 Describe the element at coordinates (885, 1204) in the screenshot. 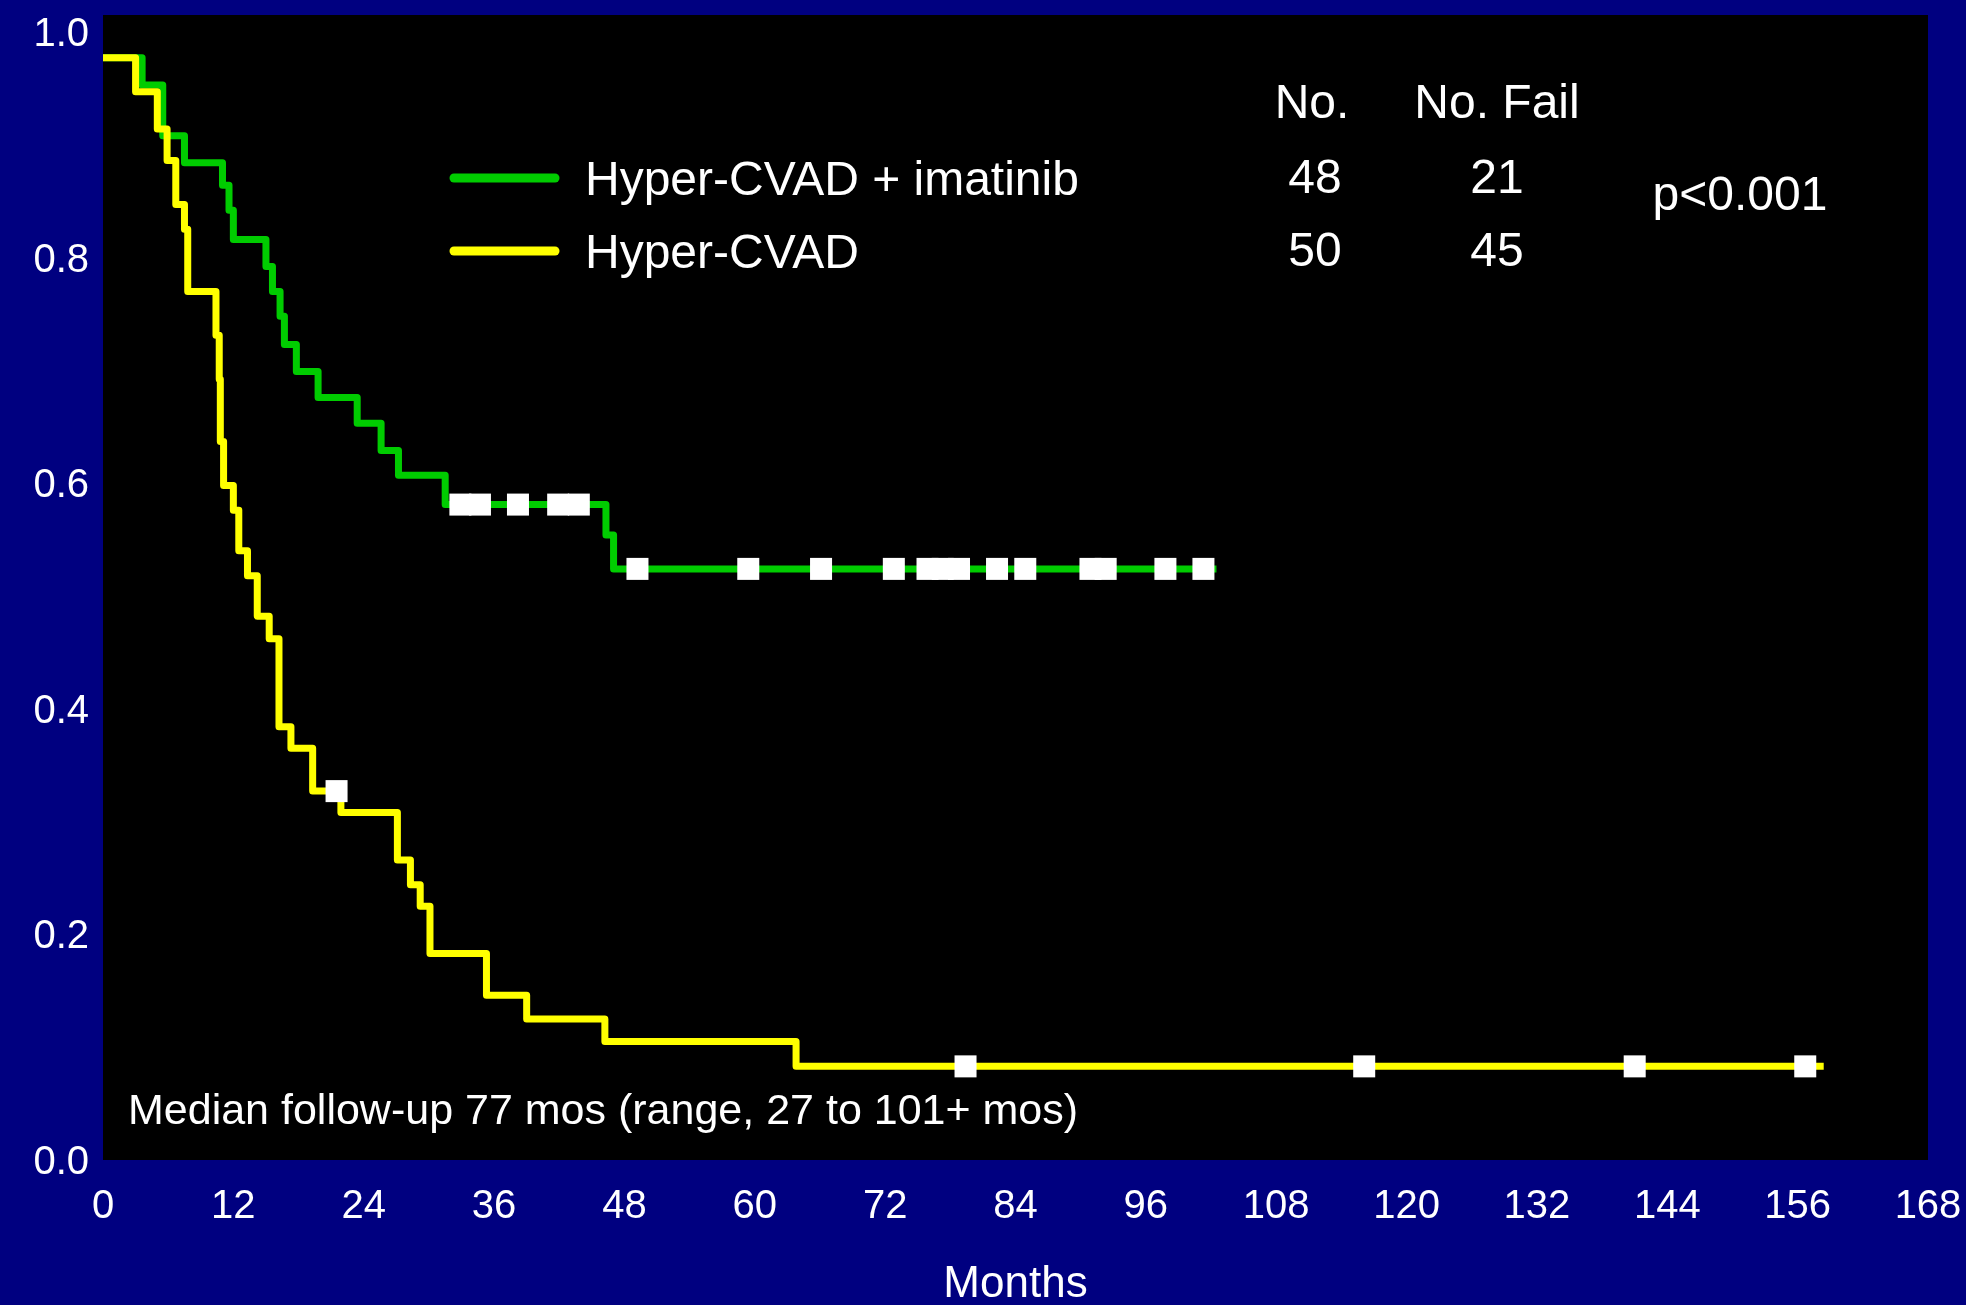

I see `x-tick-label: 72` at that location.